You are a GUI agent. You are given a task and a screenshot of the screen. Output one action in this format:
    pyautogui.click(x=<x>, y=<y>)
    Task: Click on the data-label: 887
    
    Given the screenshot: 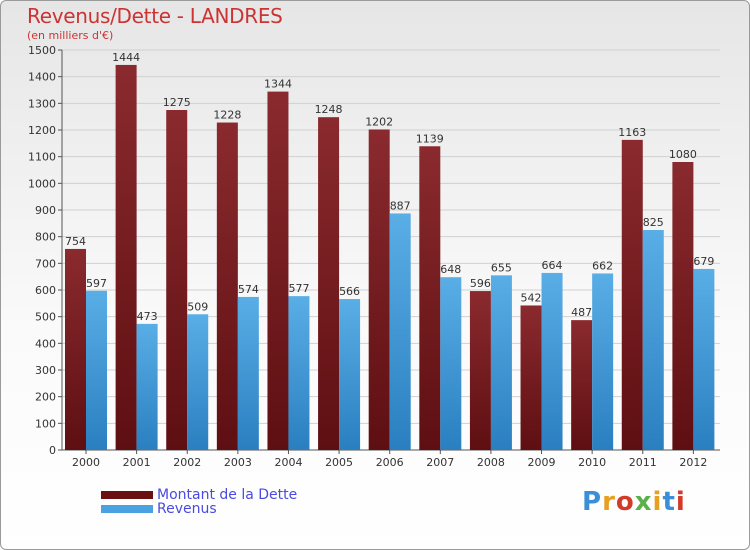 What is the action you would take?
    pyautogui.click(x=400, y=205)
    